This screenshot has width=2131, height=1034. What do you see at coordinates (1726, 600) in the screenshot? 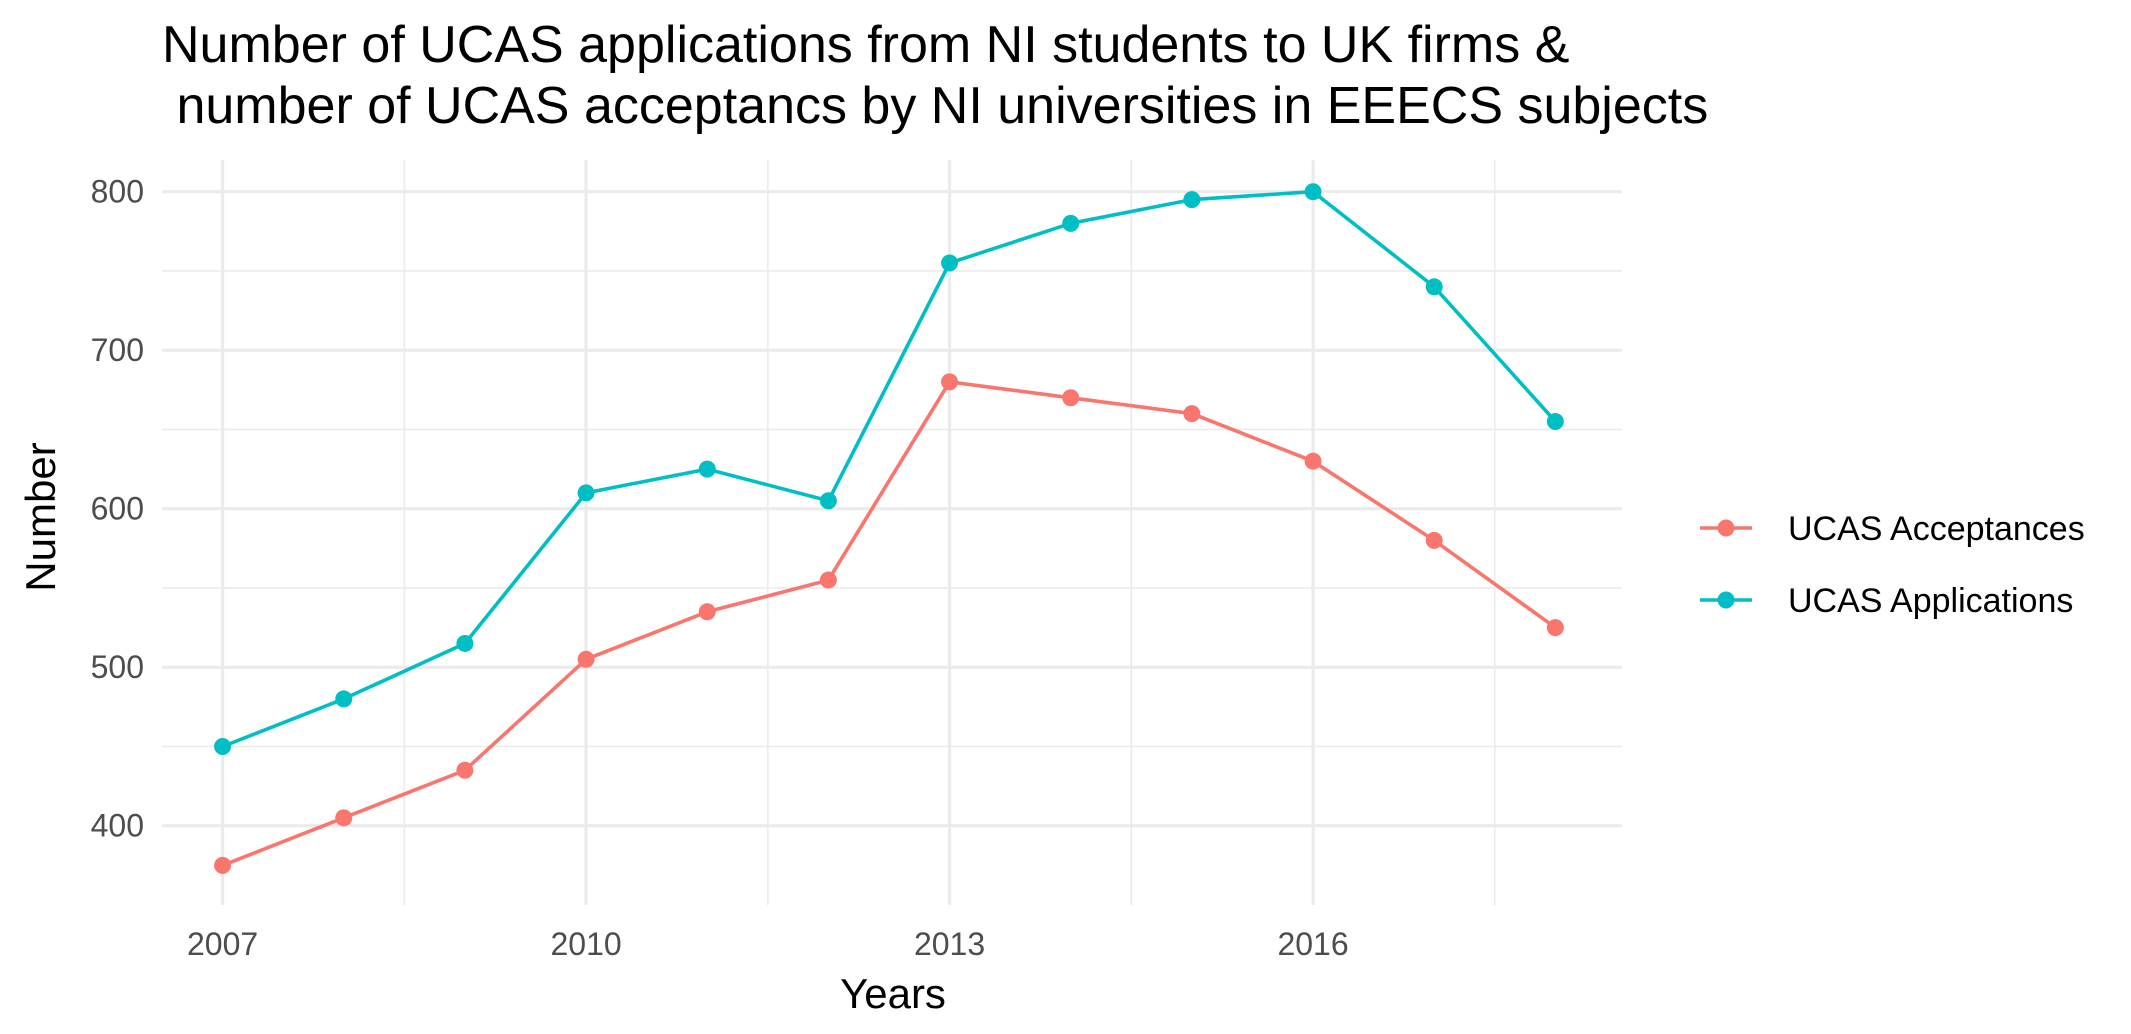
I see `legend-key-point-ucas-applications` at bounding box center [1726, 600].